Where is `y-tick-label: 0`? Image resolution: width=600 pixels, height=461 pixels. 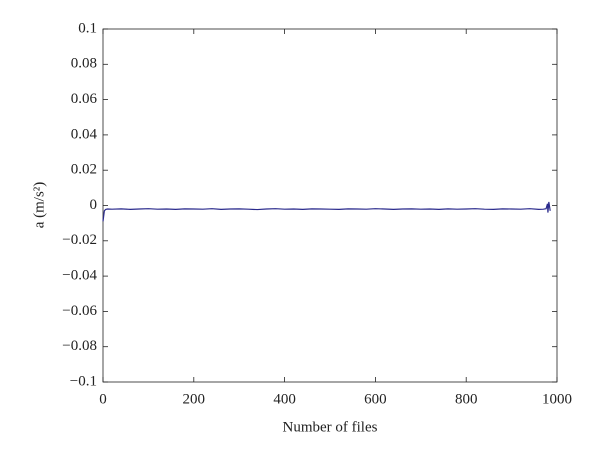
y-tick-label: 0 is located at coordinates (94, 205).